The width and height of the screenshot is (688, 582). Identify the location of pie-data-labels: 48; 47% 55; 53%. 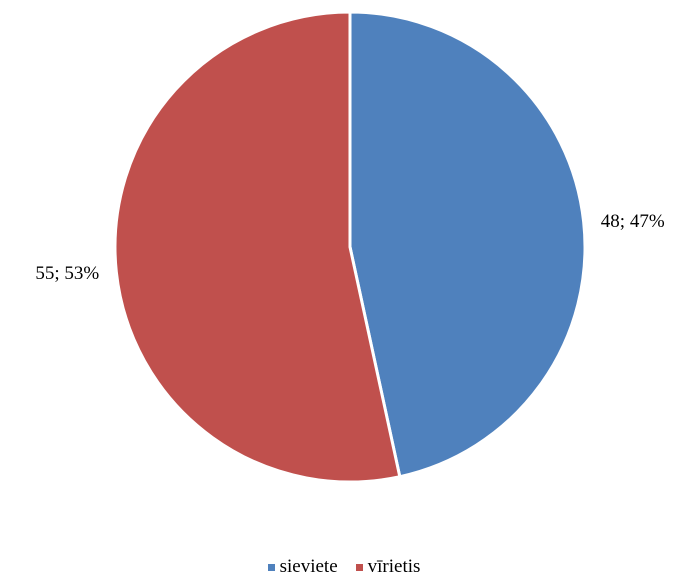
(349, 247).